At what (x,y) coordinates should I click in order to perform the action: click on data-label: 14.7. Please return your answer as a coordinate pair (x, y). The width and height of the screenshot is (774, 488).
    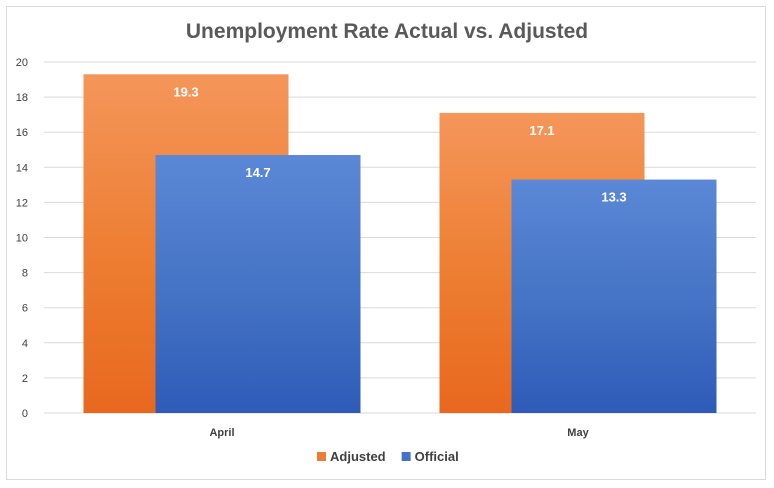
    Looking at the image, I should click on (257, 172).